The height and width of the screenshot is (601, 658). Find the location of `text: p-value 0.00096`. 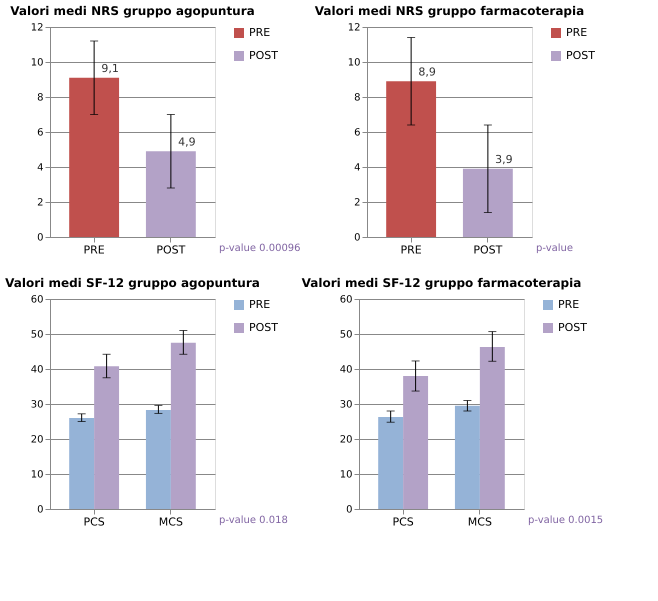

text: p-value 0.00096 is located at coordinates (260, 248).